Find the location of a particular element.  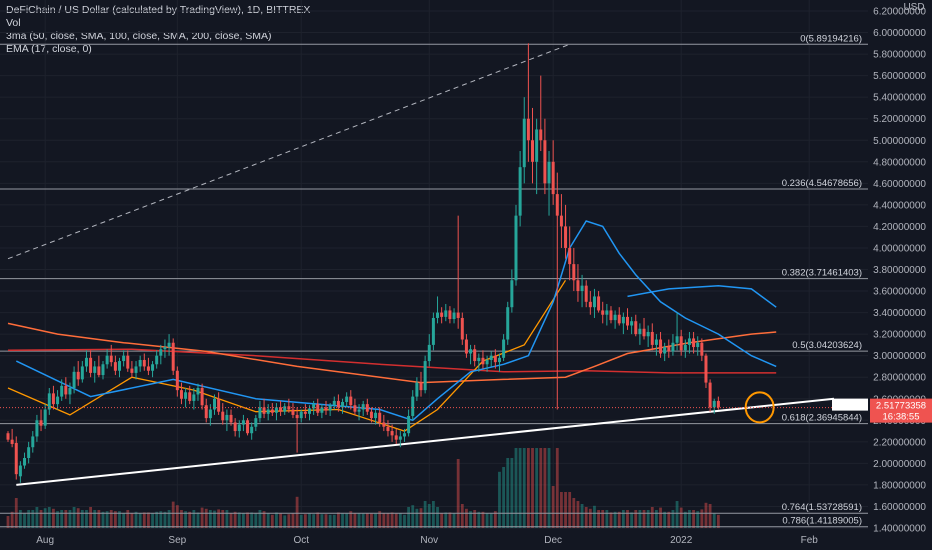

y-tick-label: 1.40000000 is located at coordinates (899, 529).